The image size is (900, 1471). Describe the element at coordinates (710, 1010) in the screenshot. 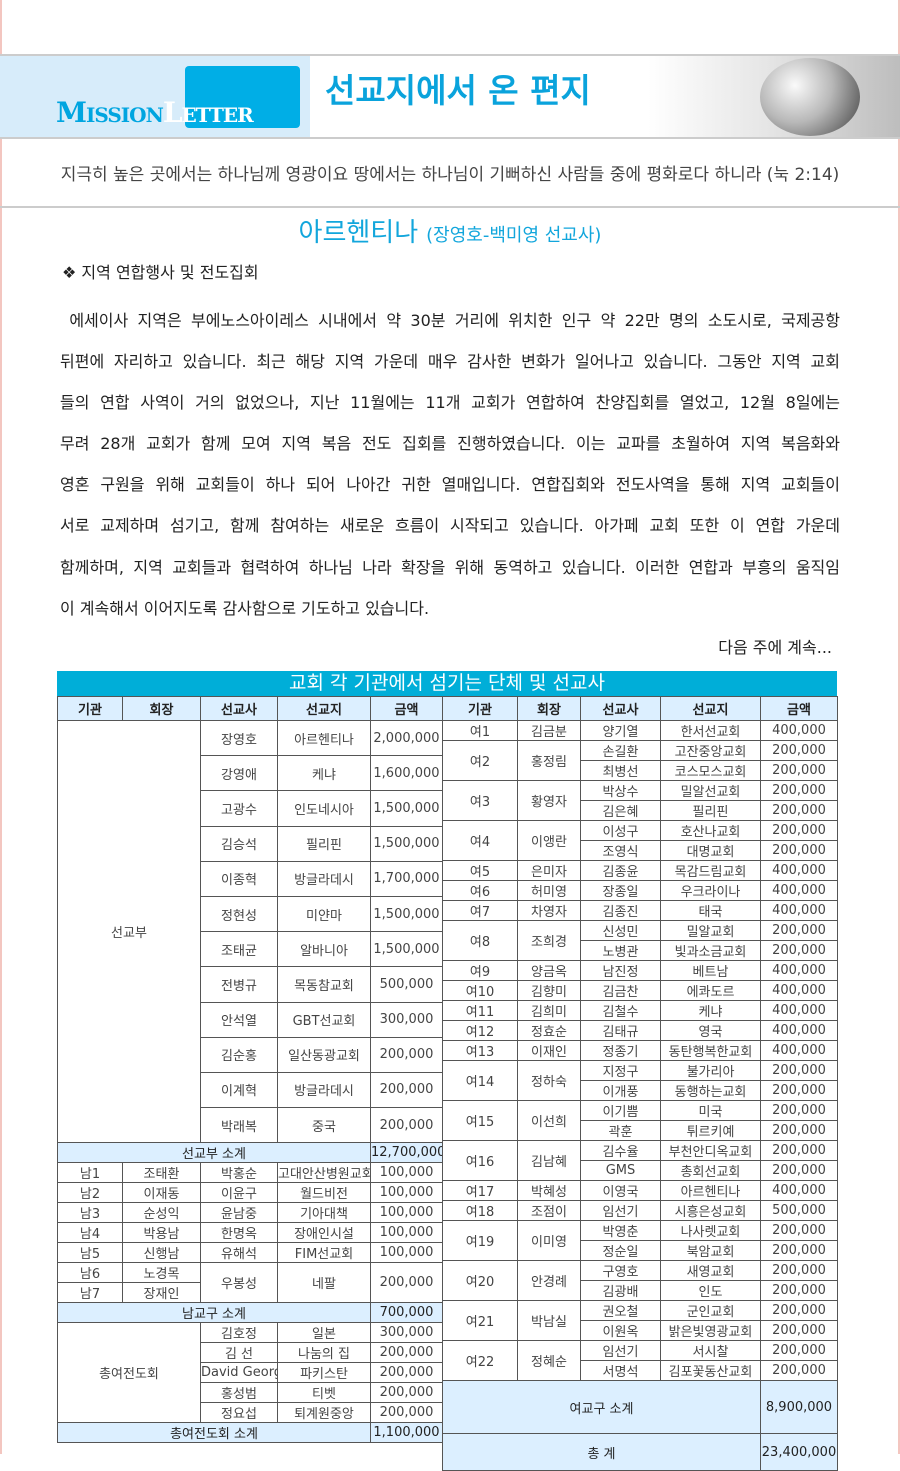

I see `field-cell: 케냐` at that location.